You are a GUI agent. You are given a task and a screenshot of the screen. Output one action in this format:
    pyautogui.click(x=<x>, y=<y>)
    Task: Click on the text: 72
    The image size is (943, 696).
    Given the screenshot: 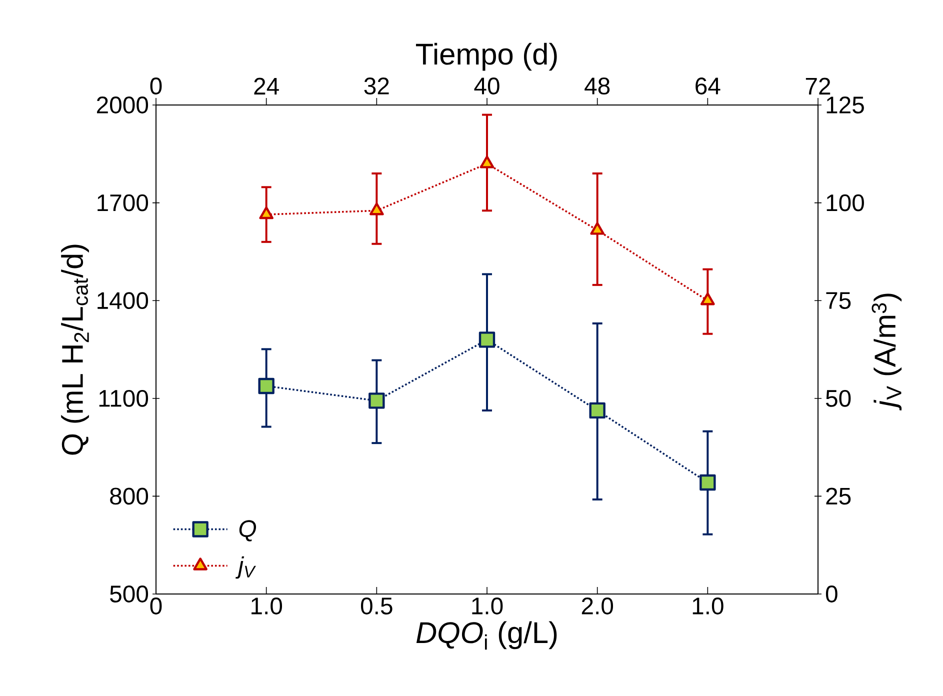 What is the action you would take?
    pyautogui.click(x=818, y=86)
    